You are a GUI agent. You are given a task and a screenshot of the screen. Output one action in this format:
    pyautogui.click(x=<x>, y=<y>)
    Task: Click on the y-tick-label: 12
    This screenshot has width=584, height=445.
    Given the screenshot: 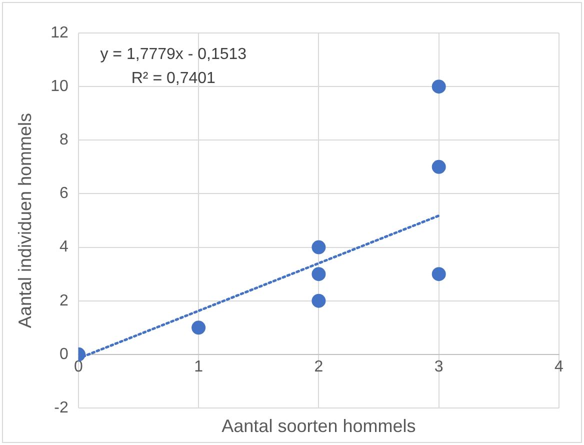 What is the action you would take?
    pyautogui.click(x=59, y=33)
    